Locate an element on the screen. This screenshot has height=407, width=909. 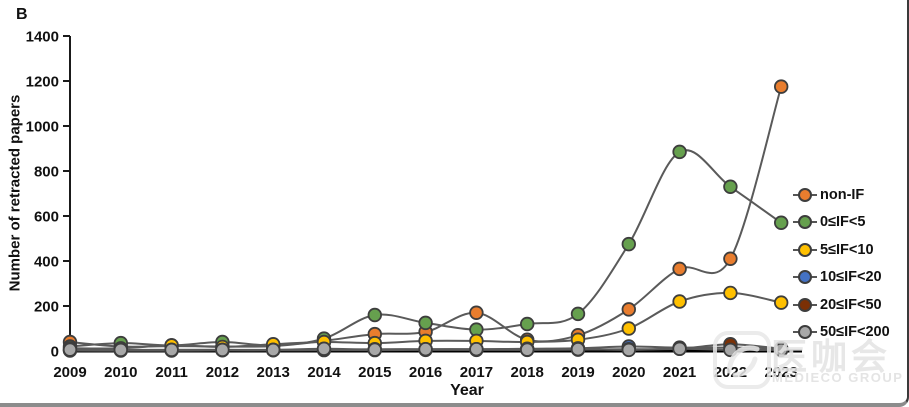
legend-item: 0≤IF<5 is located at coordinates (841, 223).